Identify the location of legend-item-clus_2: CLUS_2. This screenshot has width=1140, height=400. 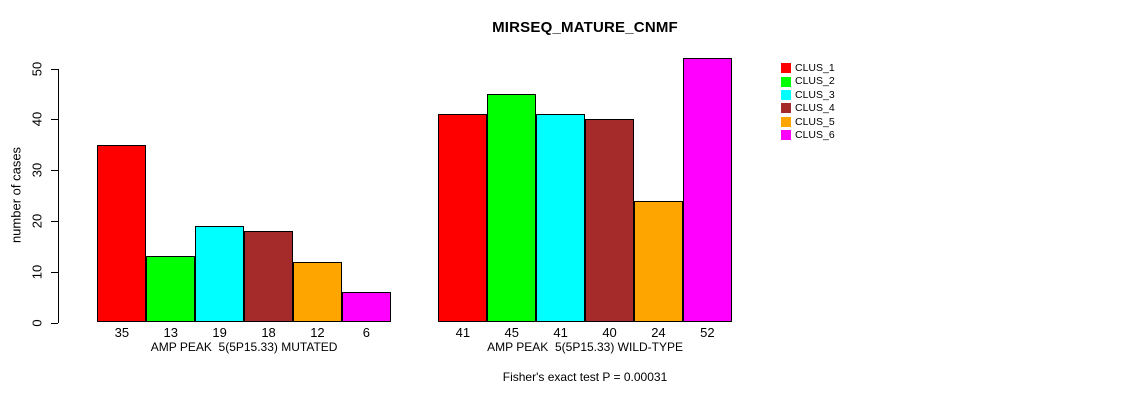
(808, 81).